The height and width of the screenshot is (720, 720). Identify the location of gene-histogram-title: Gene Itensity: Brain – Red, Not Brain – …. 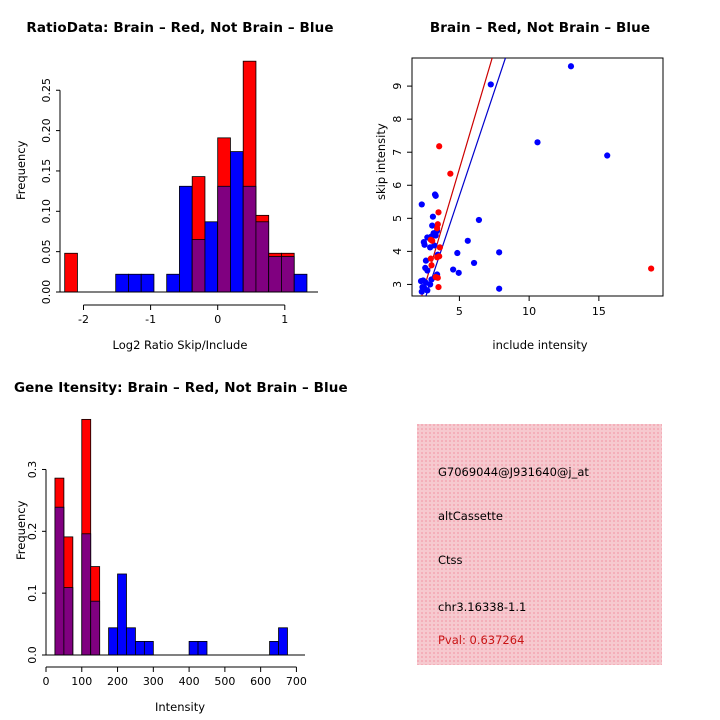
(181, 388).